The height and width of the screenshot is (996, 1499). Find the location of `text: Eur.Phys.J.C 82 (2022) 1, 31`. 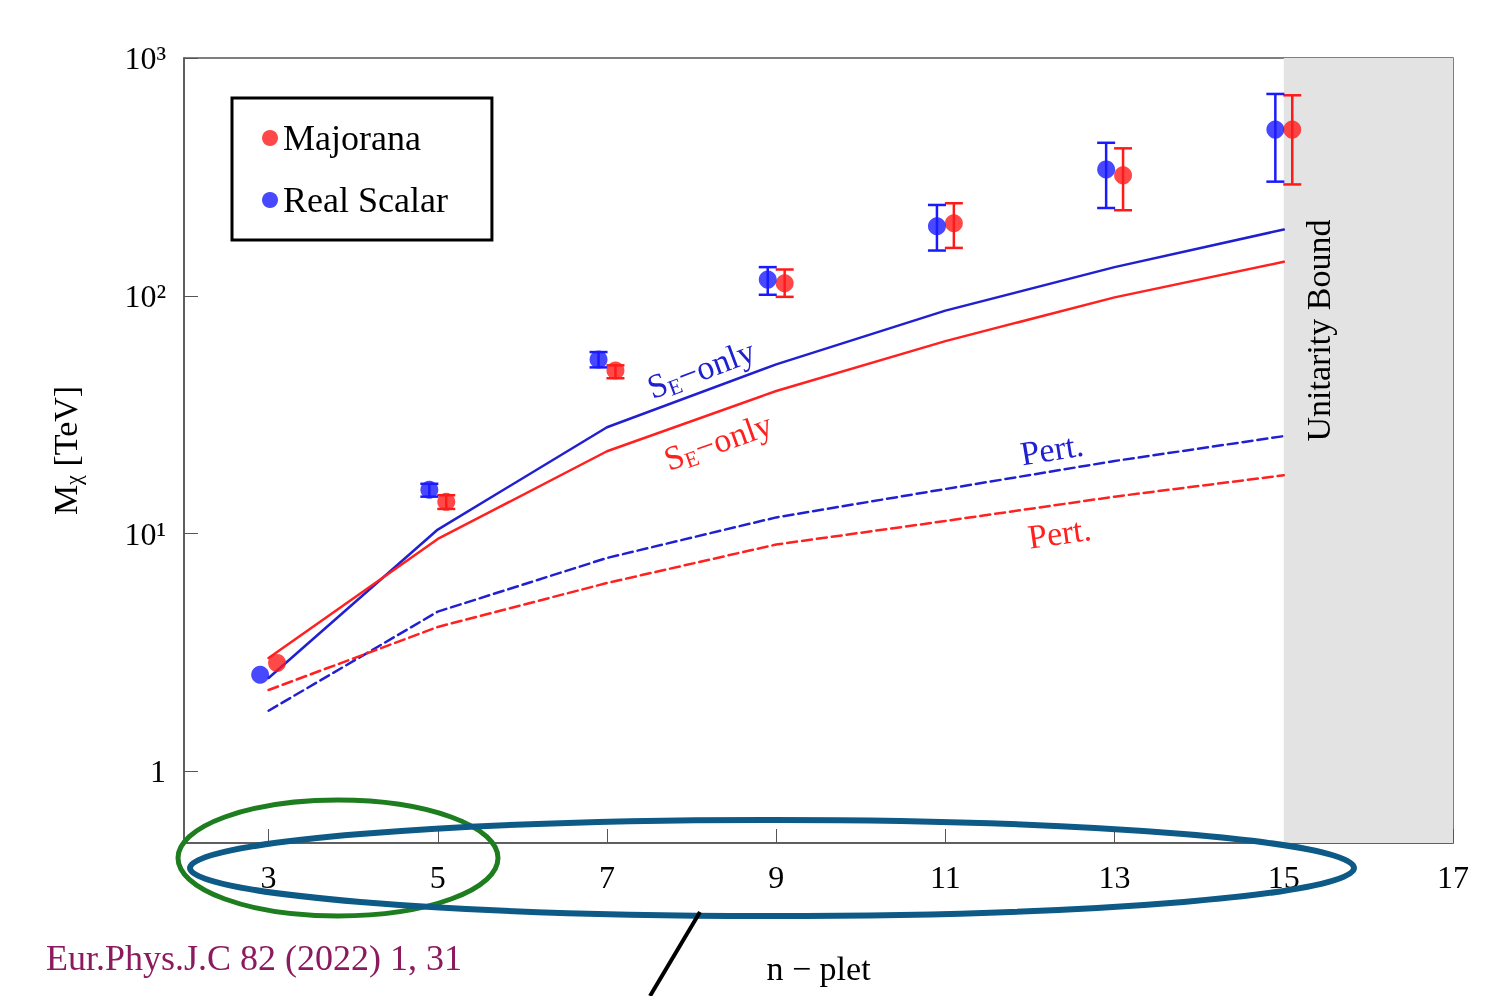

text: Eur.Phys.J.C 82 (2022) 1, 31 is located at coordinates (254, 958).